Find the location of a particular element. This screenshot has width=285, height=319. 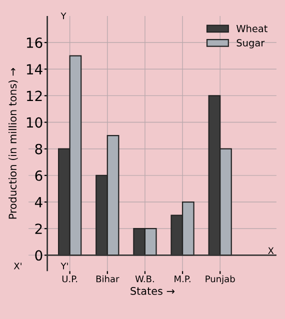

annotation: X is located at coordinates (271, 250).